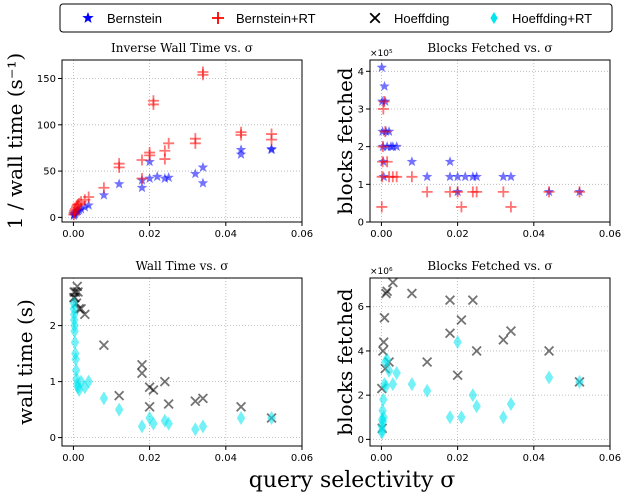 The width and height of the screenshot is (627, 493). I want to click on legend-marker-hoeffding, so click(375, 18).